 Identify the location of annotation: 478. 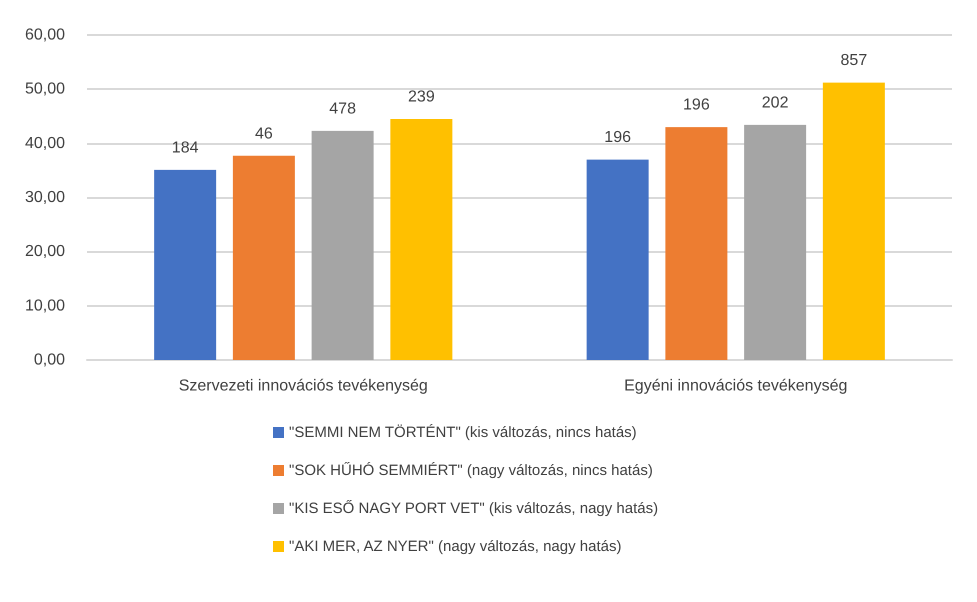
(342, 109).